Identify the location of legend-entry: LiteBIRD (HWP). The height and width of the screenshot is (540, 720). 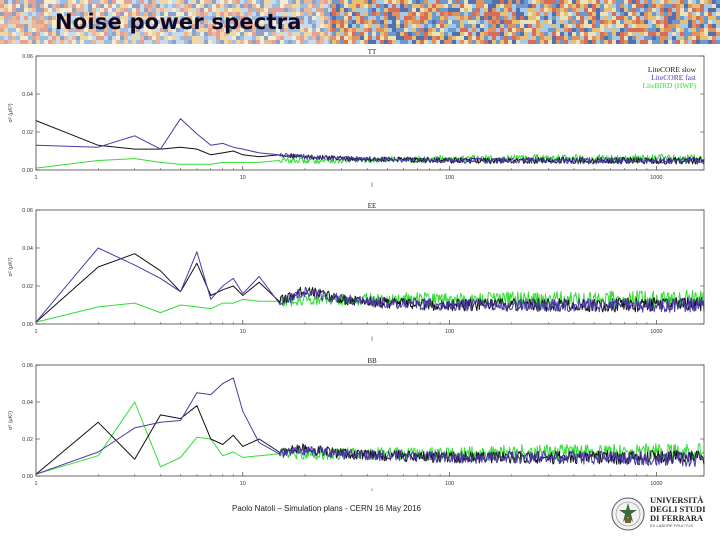
(669, 85).